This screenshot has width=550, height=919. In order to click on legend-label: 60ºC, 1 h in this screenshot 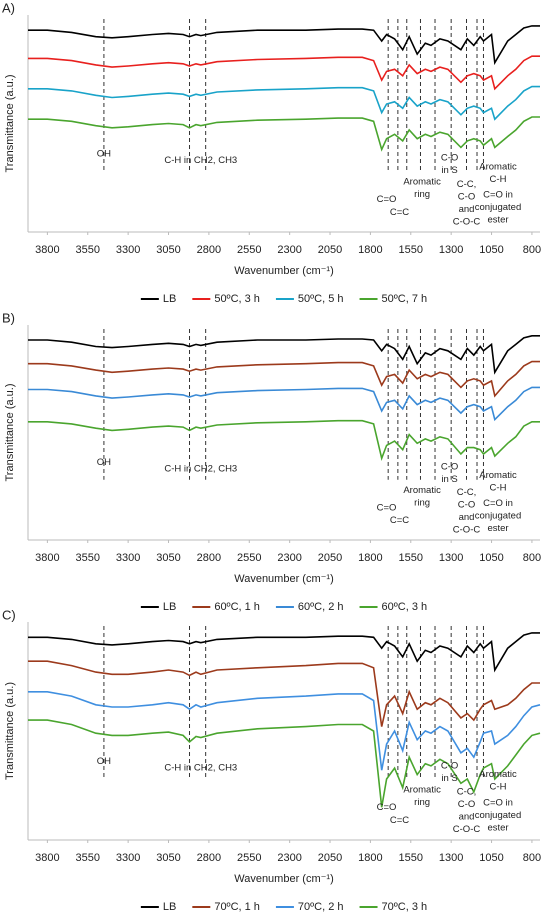, I will do `click(237, 607)`.